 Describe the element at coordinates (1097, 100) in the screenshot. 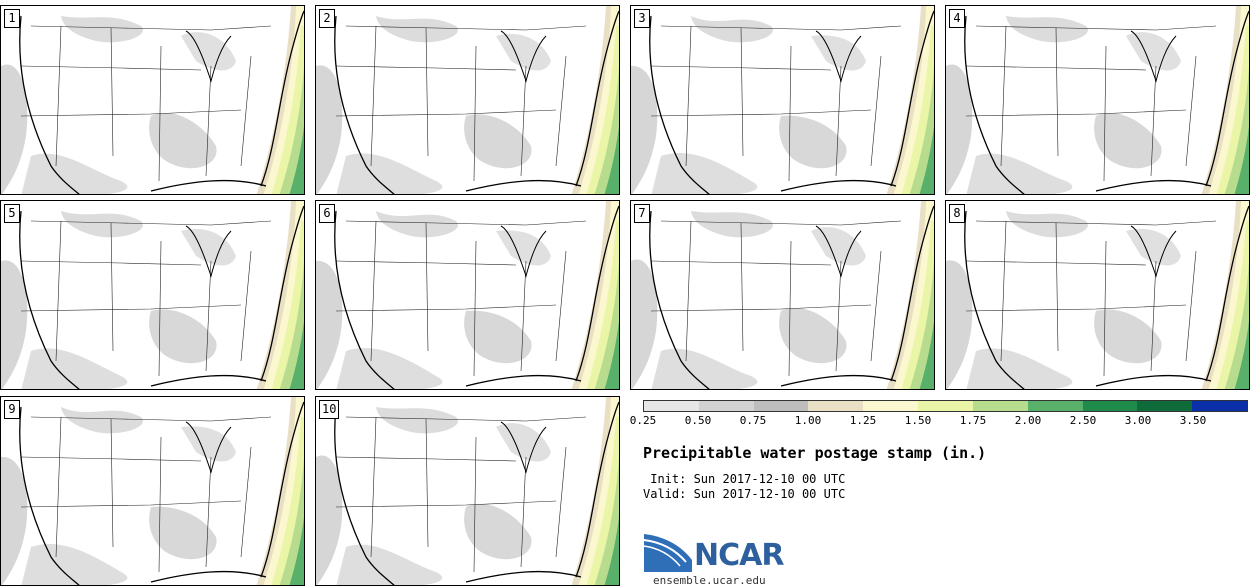

I see `map-panel: 4` at that location.